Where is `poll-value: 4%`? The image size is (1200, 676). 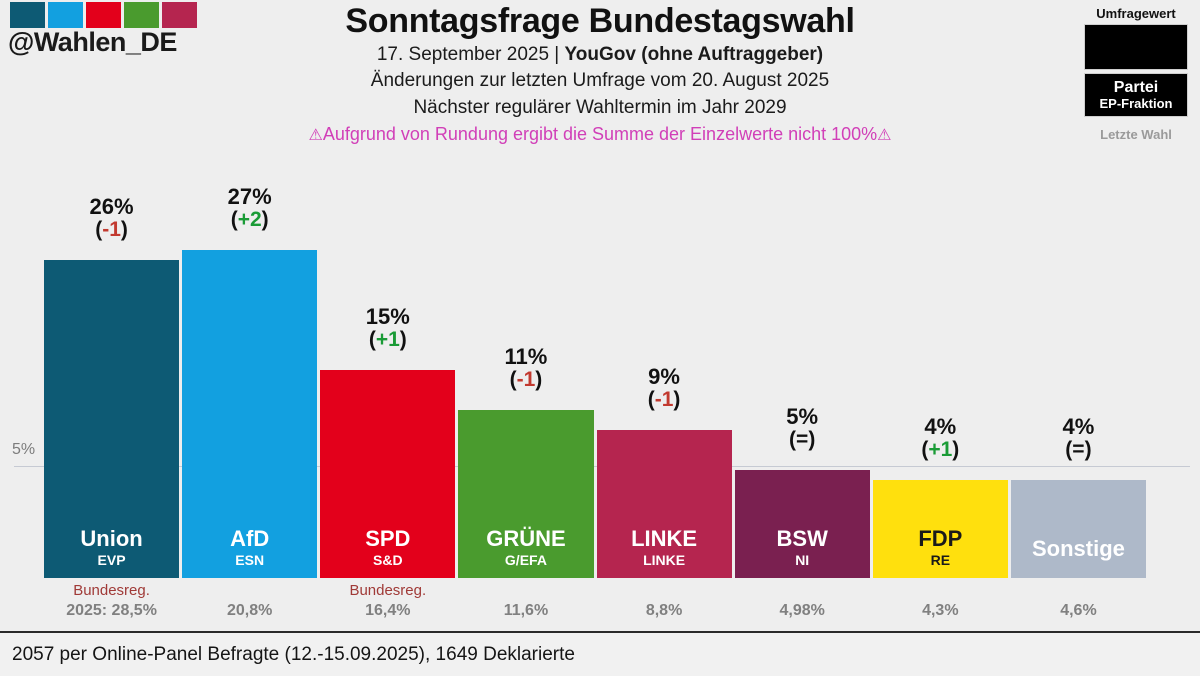 poll-value: 4% is located at coordinates (1078, 426).